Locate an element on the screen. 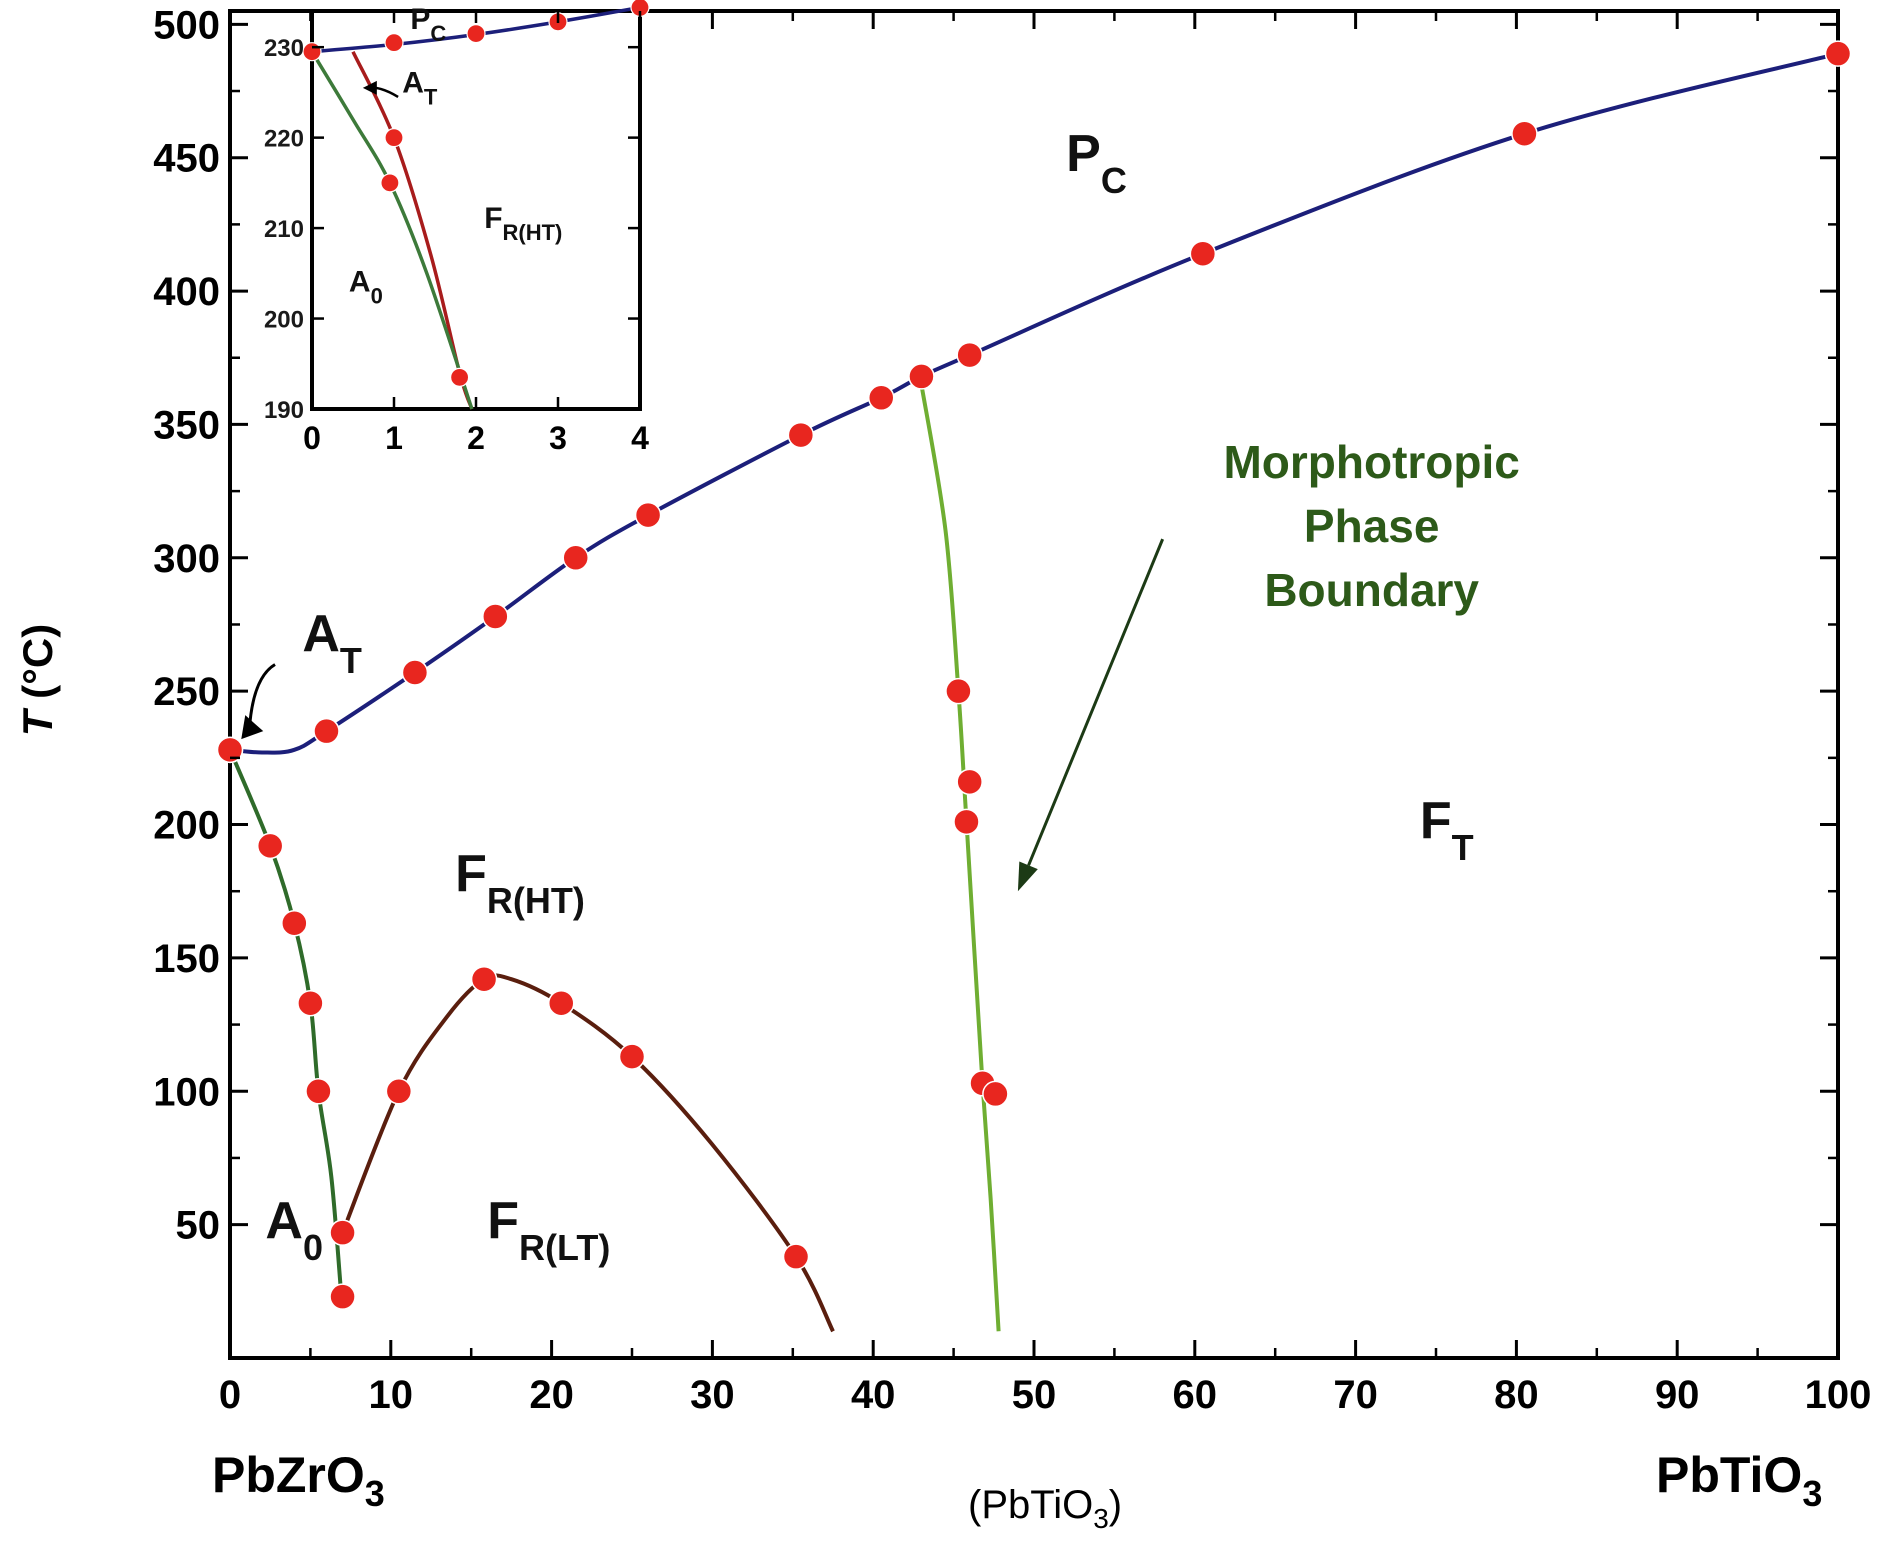 The height and width of the screenshot is (1541, 1890). y-tick-label-300: 300 is located at coordinates (186, 559).